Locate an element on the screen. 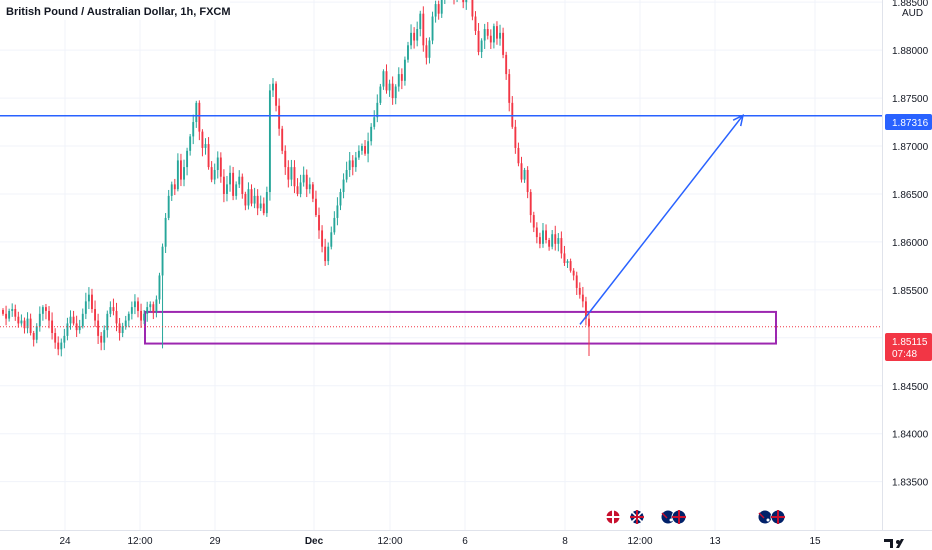  time-tick-label: 8 is located at coordinates (565, 541).